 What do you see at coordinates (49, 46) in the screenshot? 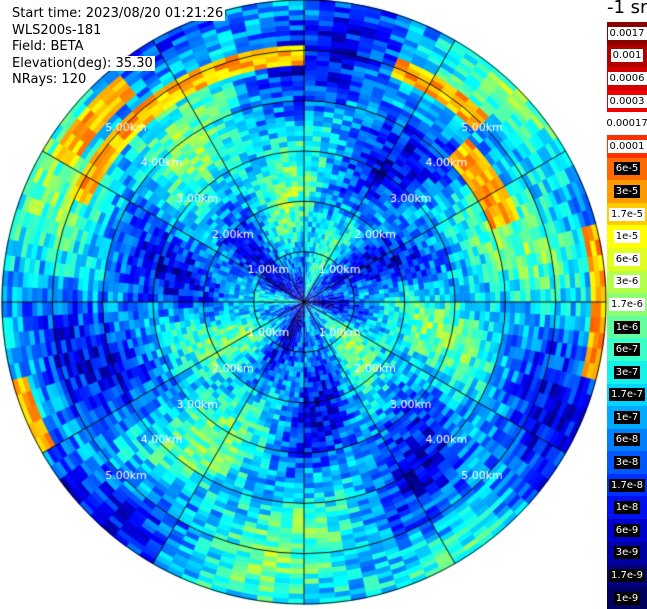
I see `field-label: Field: BETA` at bounding box center [49, 46].